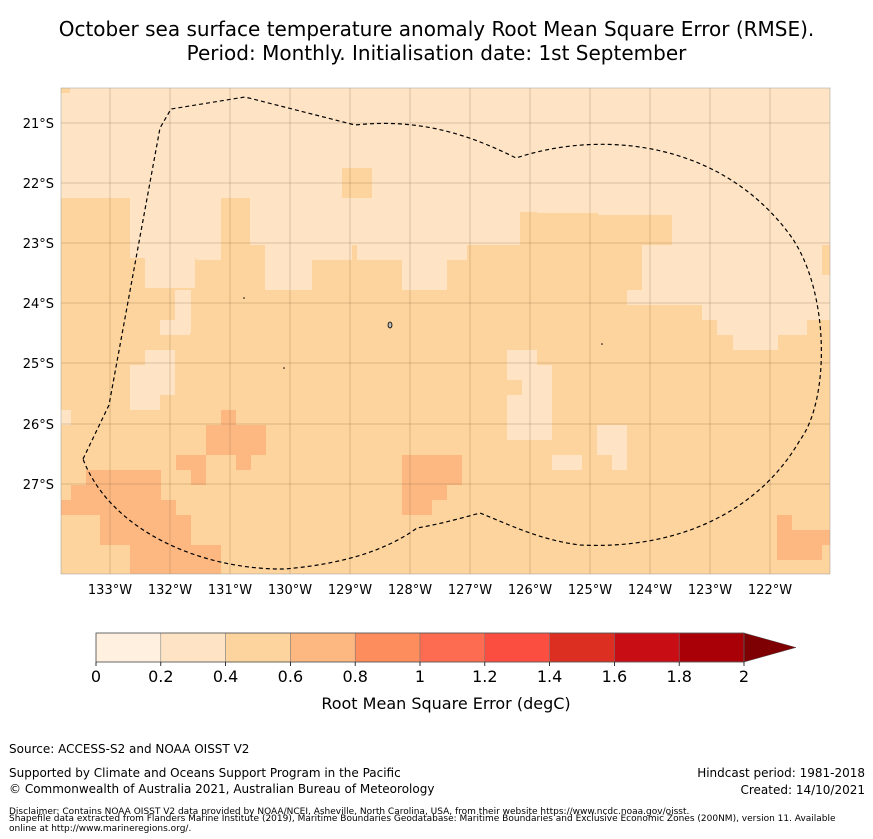 This screenshot has width=873, height=839. I want to click on lon-tick-label: 128°W, so click(410, 590).